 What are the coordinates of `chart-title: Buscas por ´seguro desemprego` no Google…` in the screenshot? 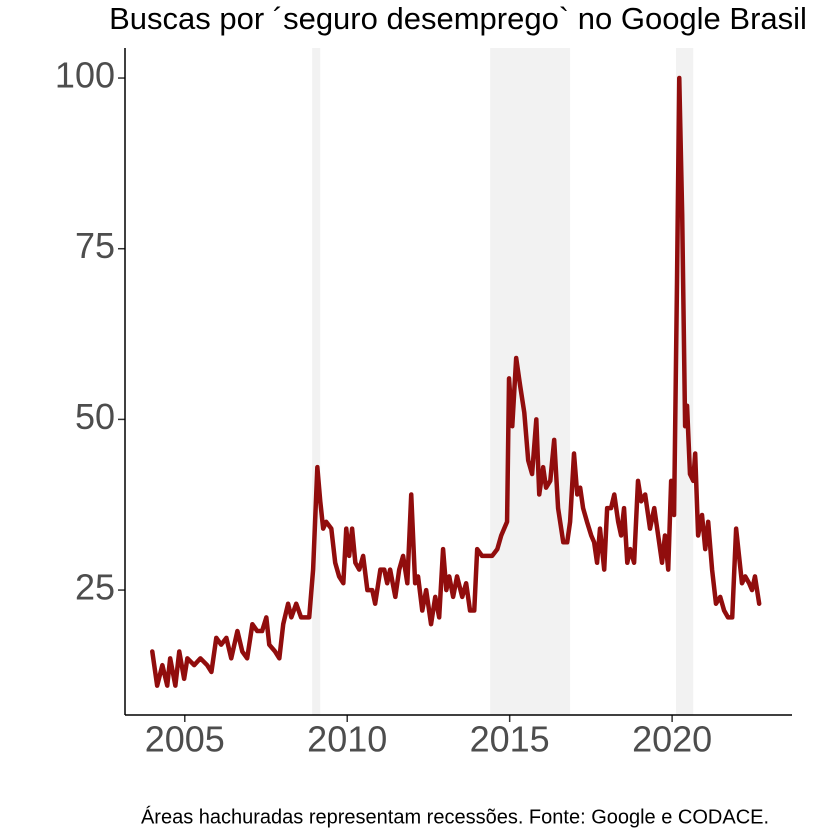 It's located at (458, 18).